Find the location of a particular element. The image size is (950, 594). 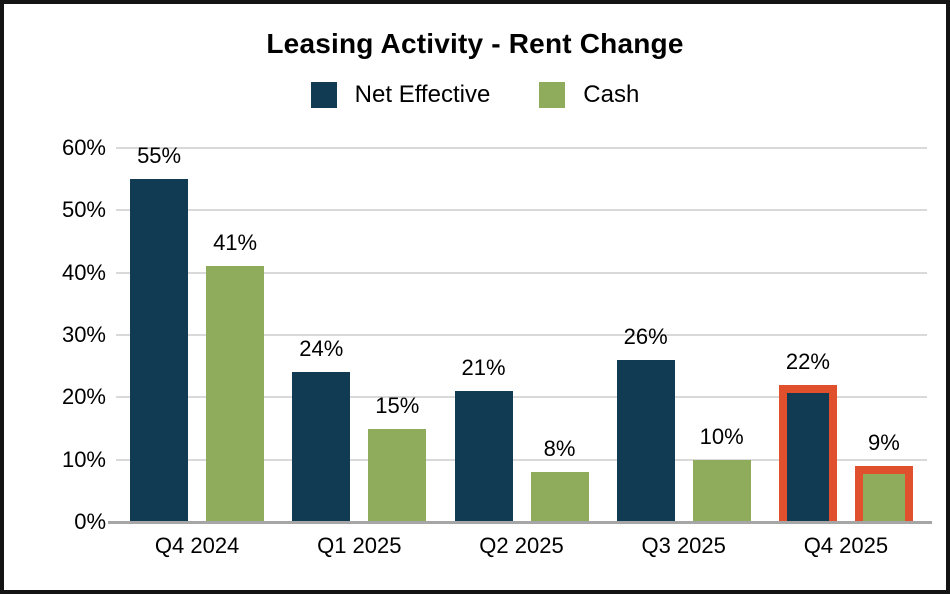

y-axis-tick-label: 60% is located at coordinates (83, 147).